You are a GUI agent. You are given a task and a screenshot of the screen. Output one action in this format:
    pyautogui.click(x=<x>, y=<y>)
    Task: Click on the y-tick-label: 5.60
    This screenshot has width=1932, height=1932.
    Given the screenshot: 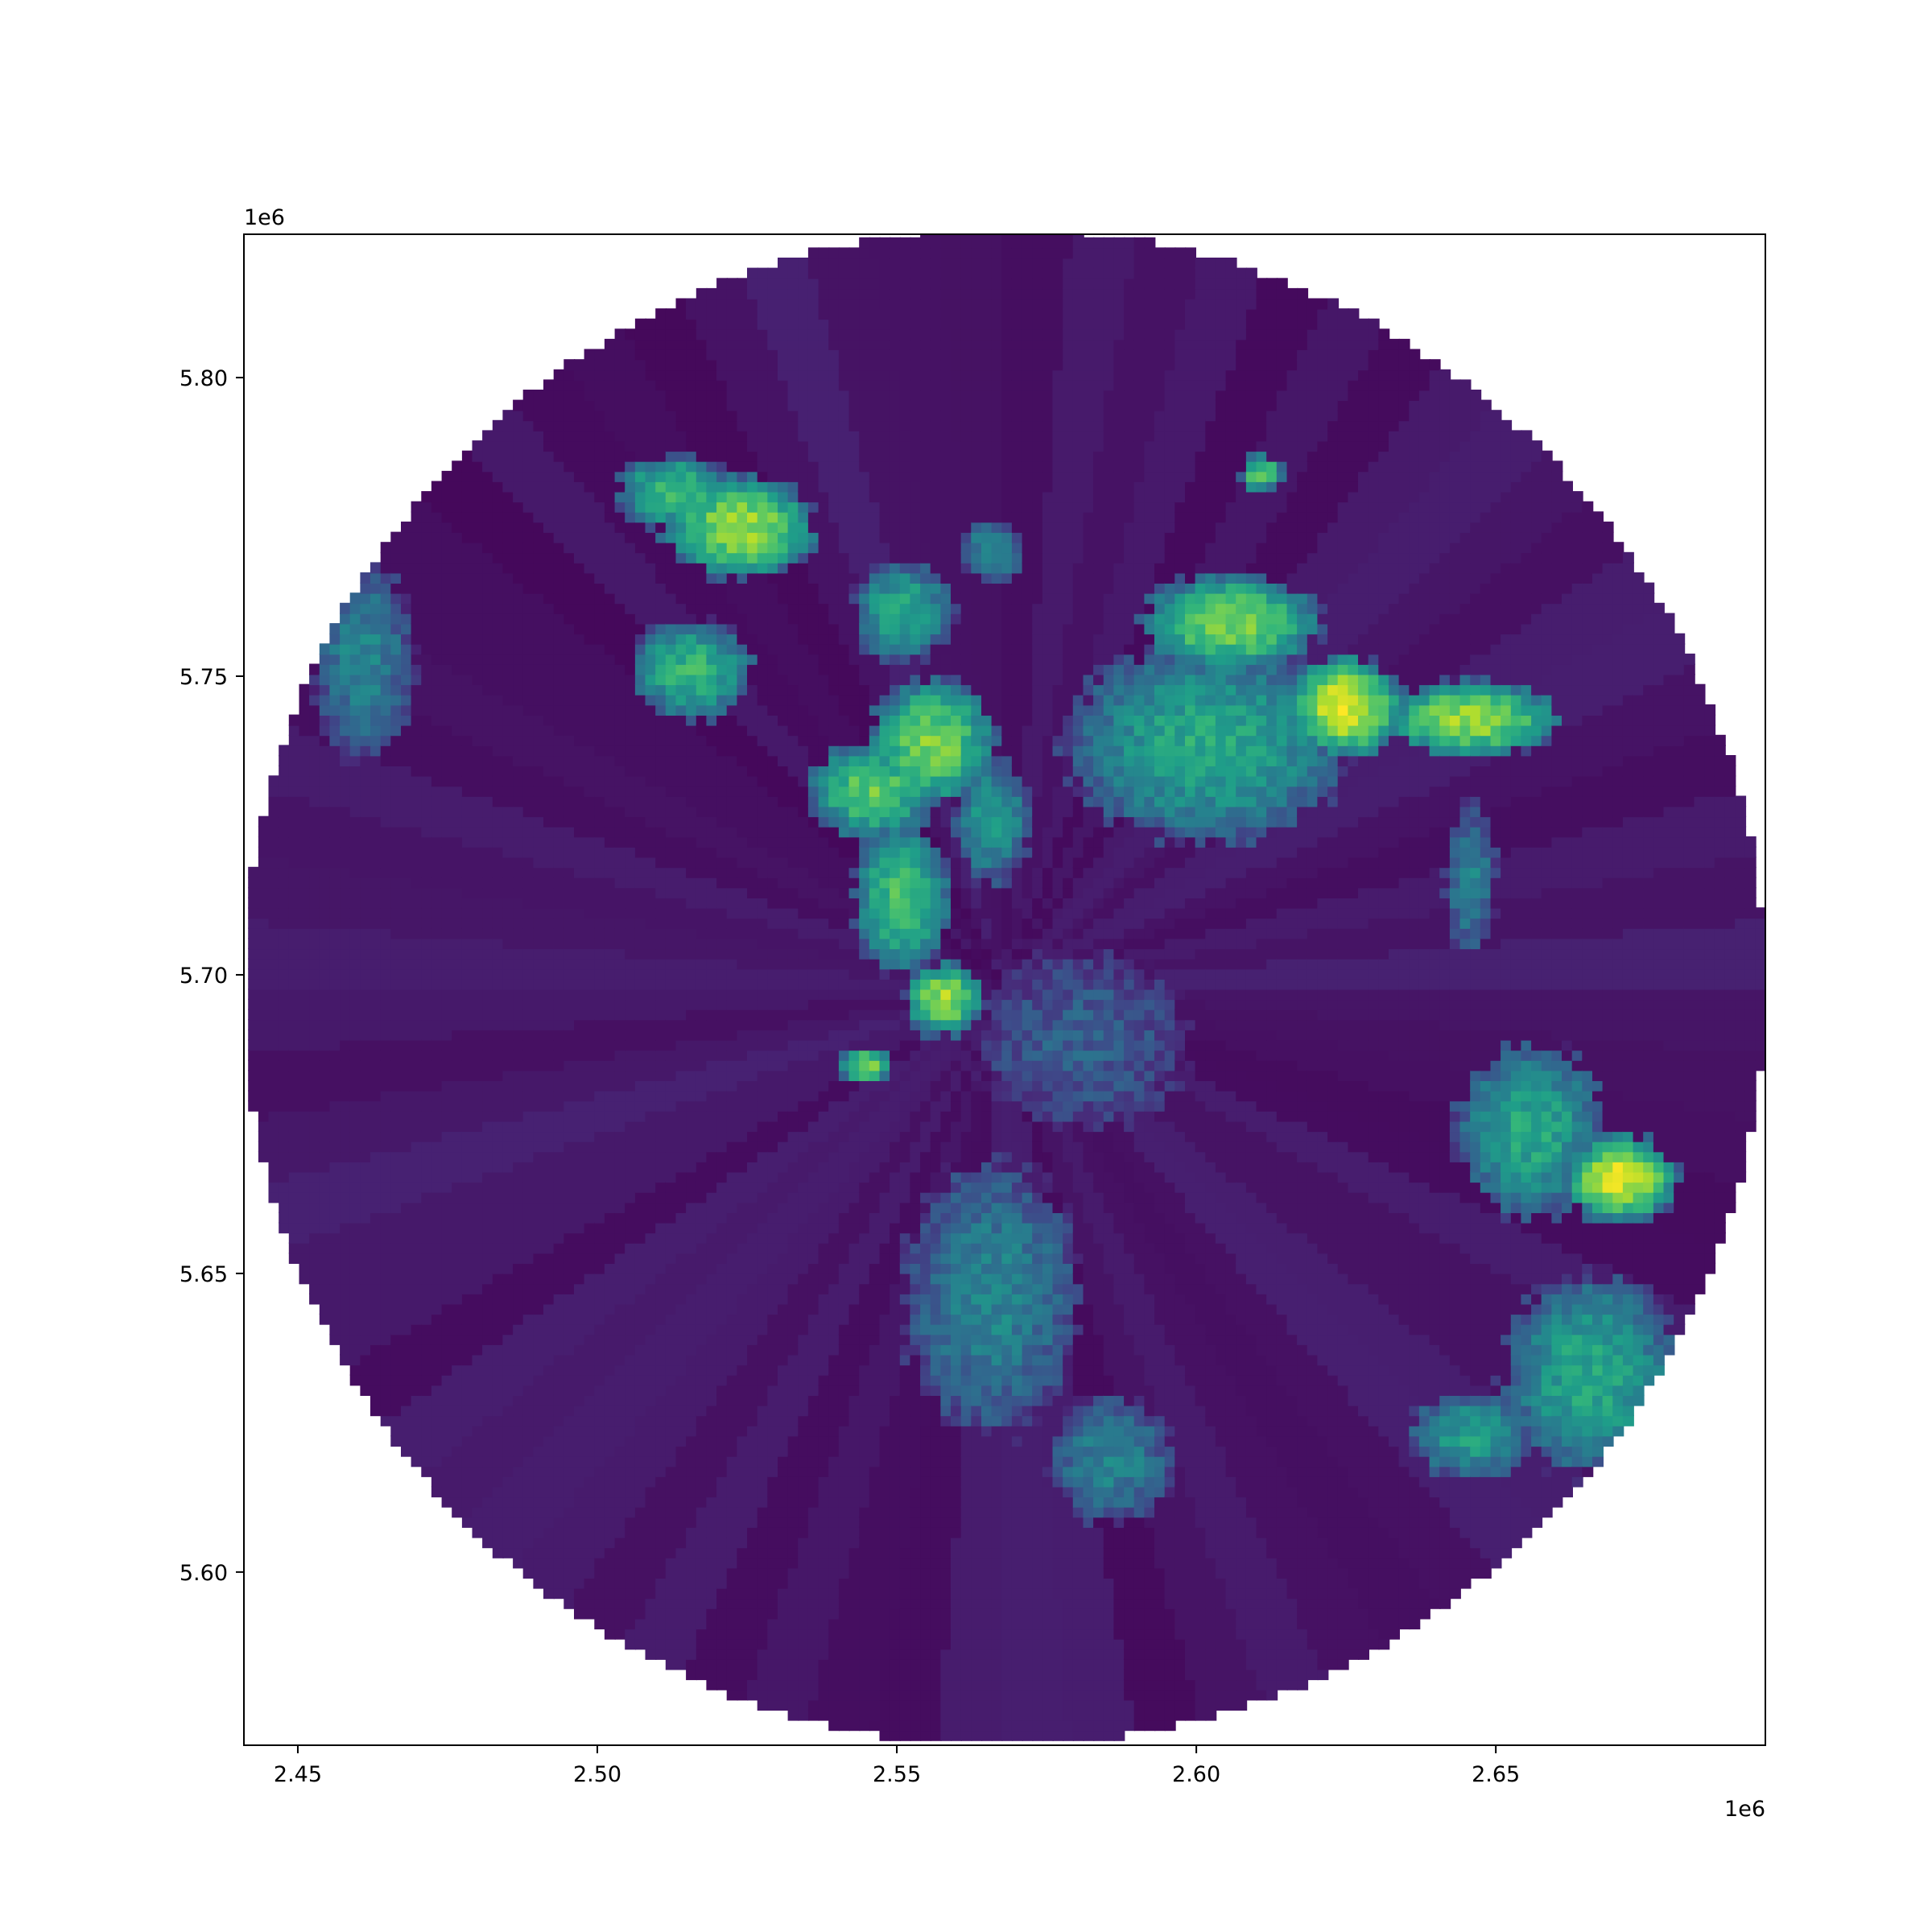 What is the action you would take?
    pyautogui.click(x=204, y=1573)
    